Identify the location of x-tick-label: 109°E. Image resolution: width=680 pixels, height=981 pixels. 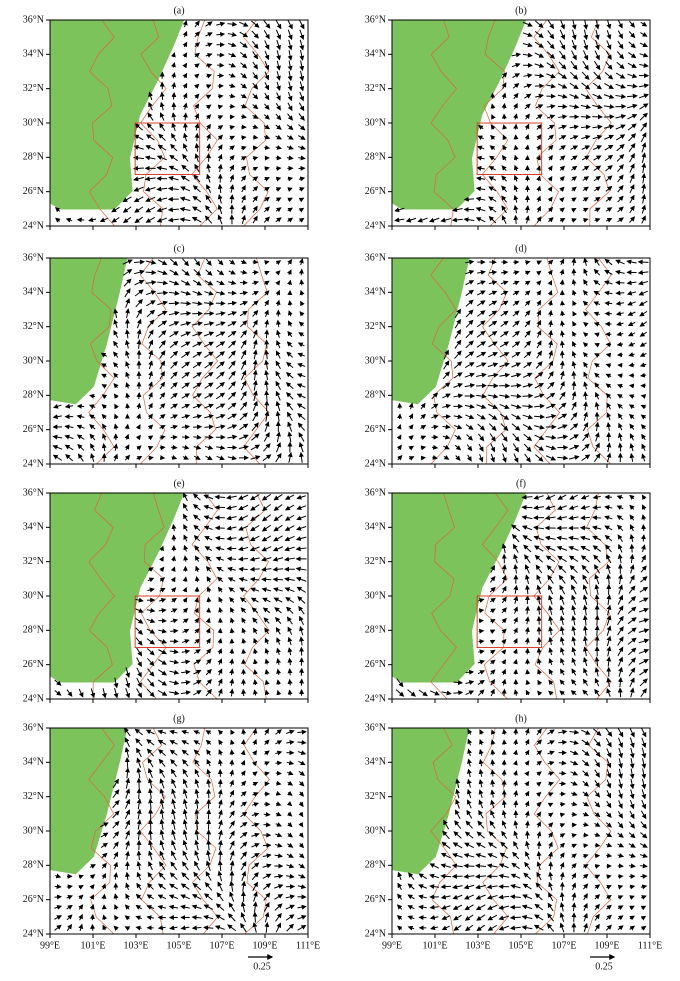
(264, 945).